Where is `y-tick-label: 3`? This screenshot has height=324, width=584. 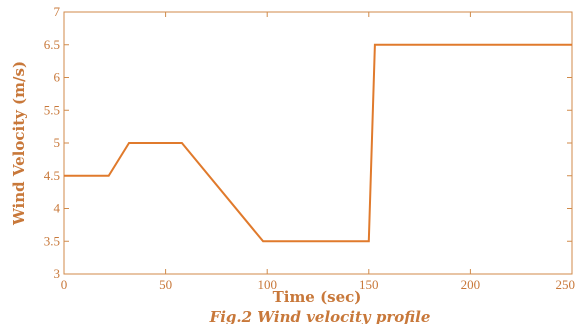
y-tick-label: 3 is located at coordinates (57, 273).